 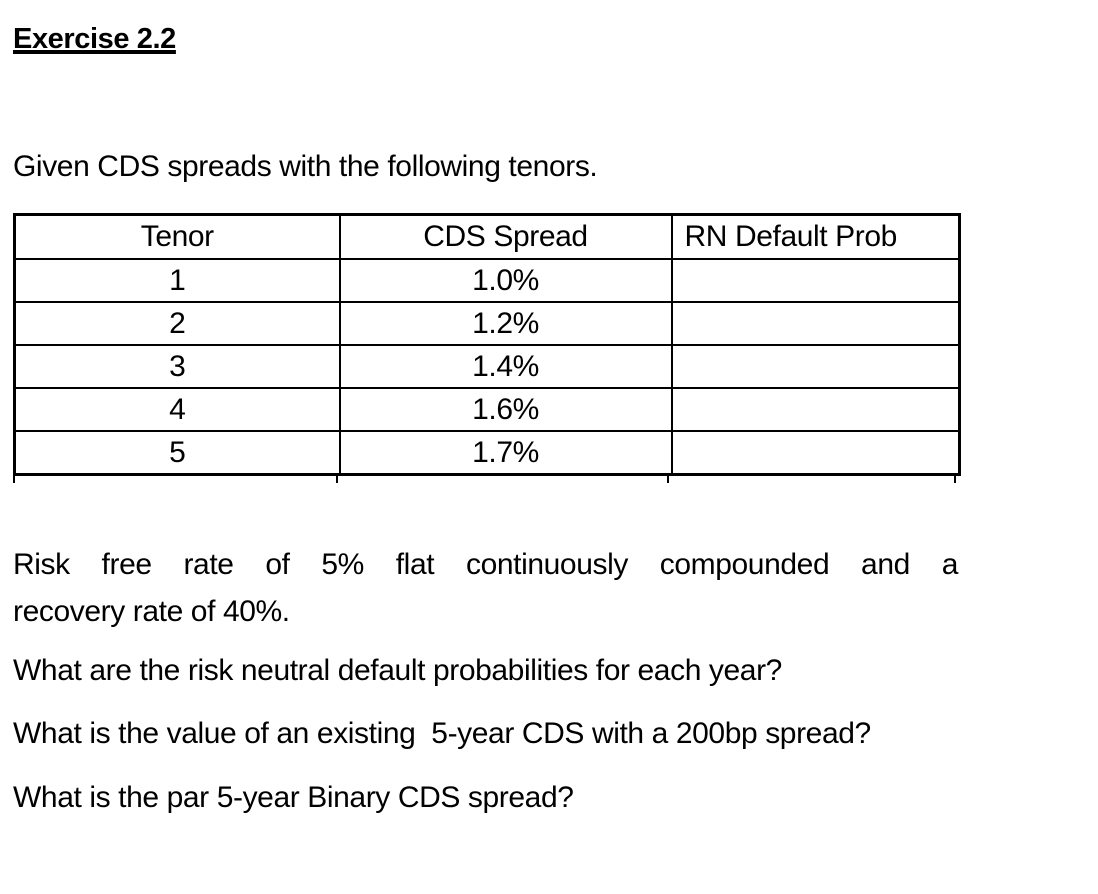 What do you see at coordinates (177, 280) in the screenshot?
I see `cell-tenor: 1` at bounding box center [177, 280].